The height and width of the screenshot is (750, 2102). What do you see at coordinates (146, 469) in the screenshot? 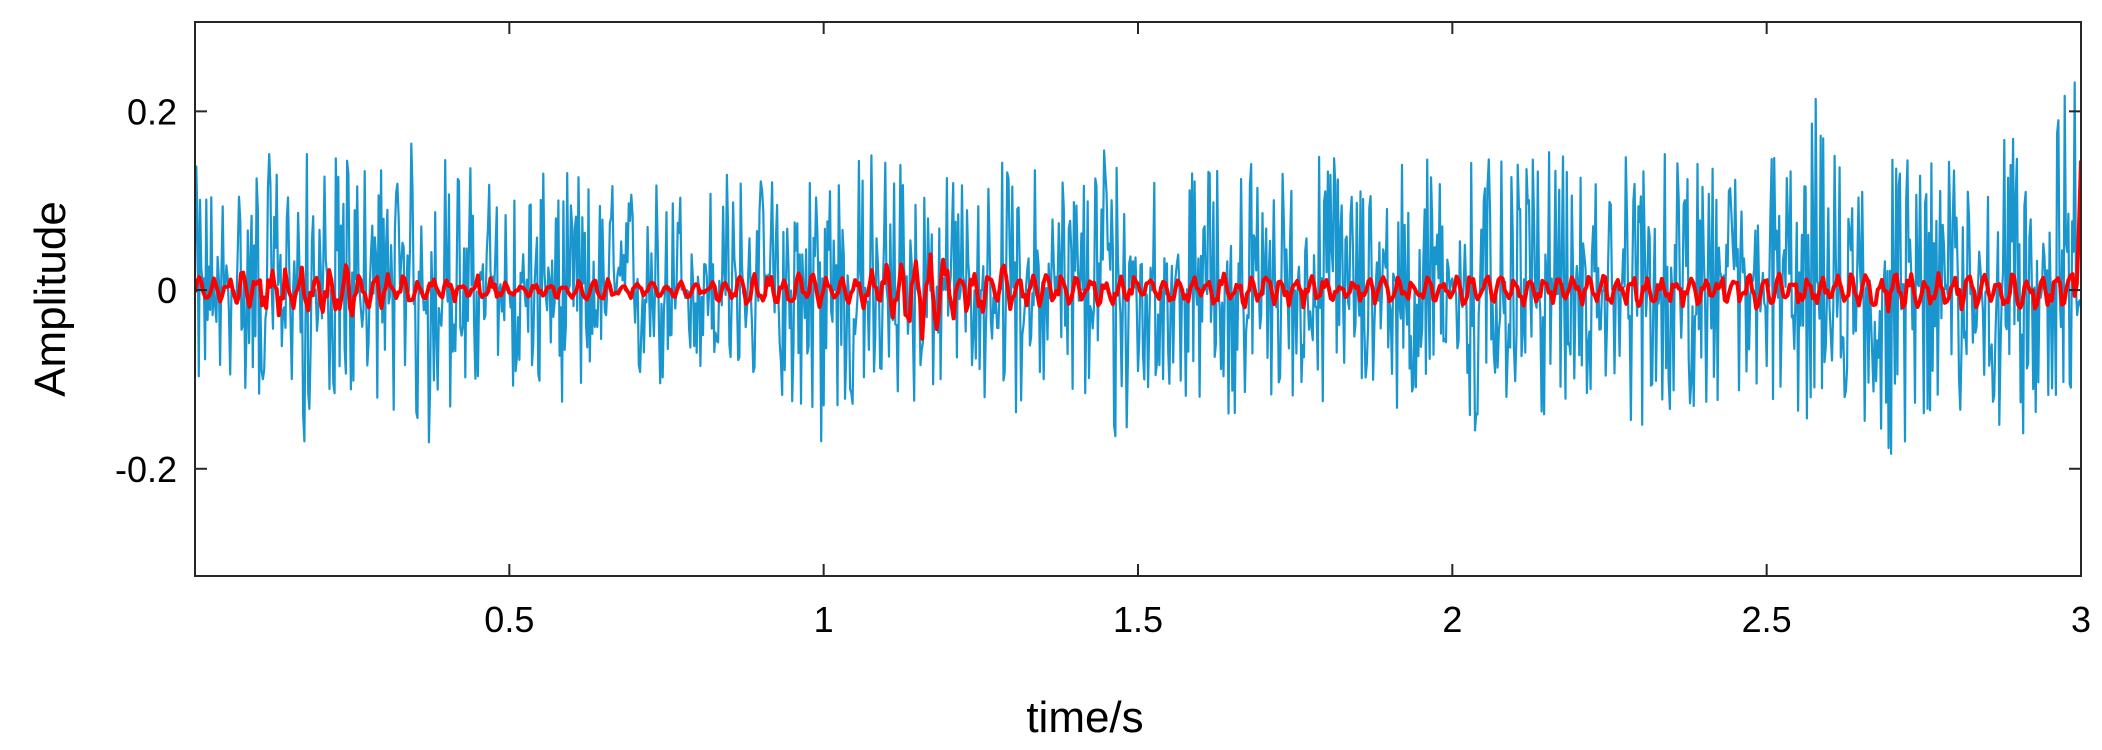
I see `y-tick-label: -0.2` at bounding box center [146, 469].